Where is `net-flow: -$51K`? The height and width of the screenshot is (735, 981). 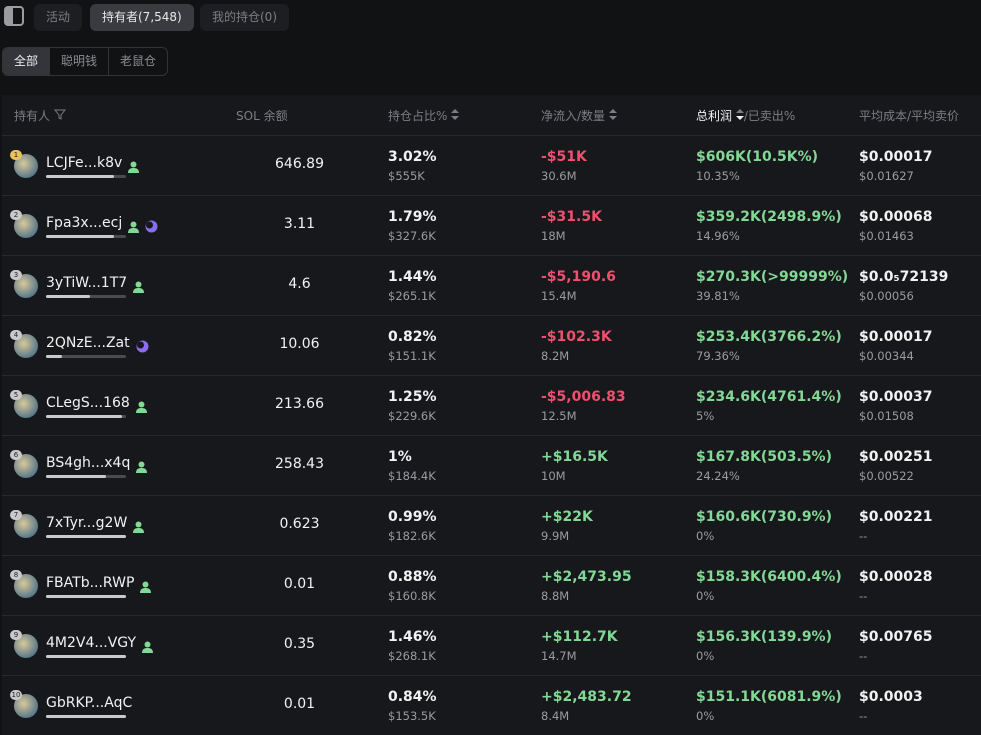 net-flow: -$51K is located at coordinates (564, 157).